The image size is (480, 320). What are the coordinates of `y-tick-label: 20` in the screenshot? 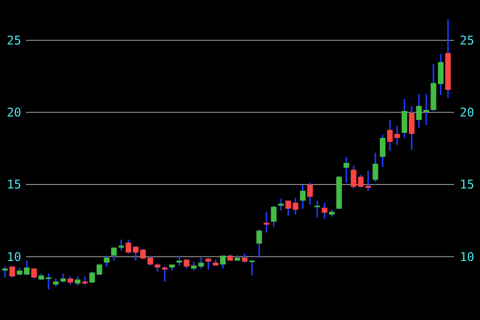 It's located at (14, 113).